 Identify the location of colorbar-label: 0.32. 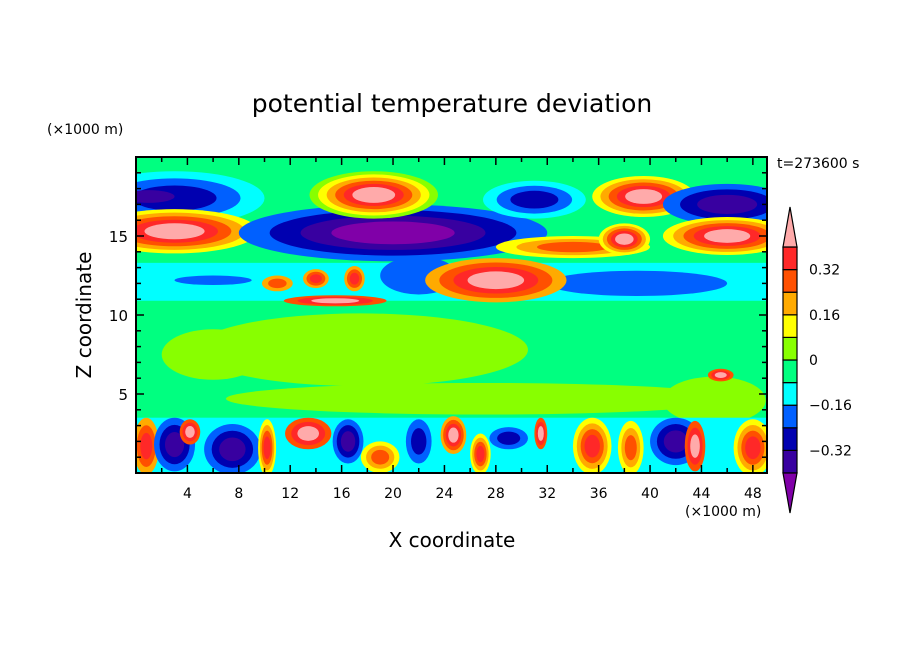
(824, 271).